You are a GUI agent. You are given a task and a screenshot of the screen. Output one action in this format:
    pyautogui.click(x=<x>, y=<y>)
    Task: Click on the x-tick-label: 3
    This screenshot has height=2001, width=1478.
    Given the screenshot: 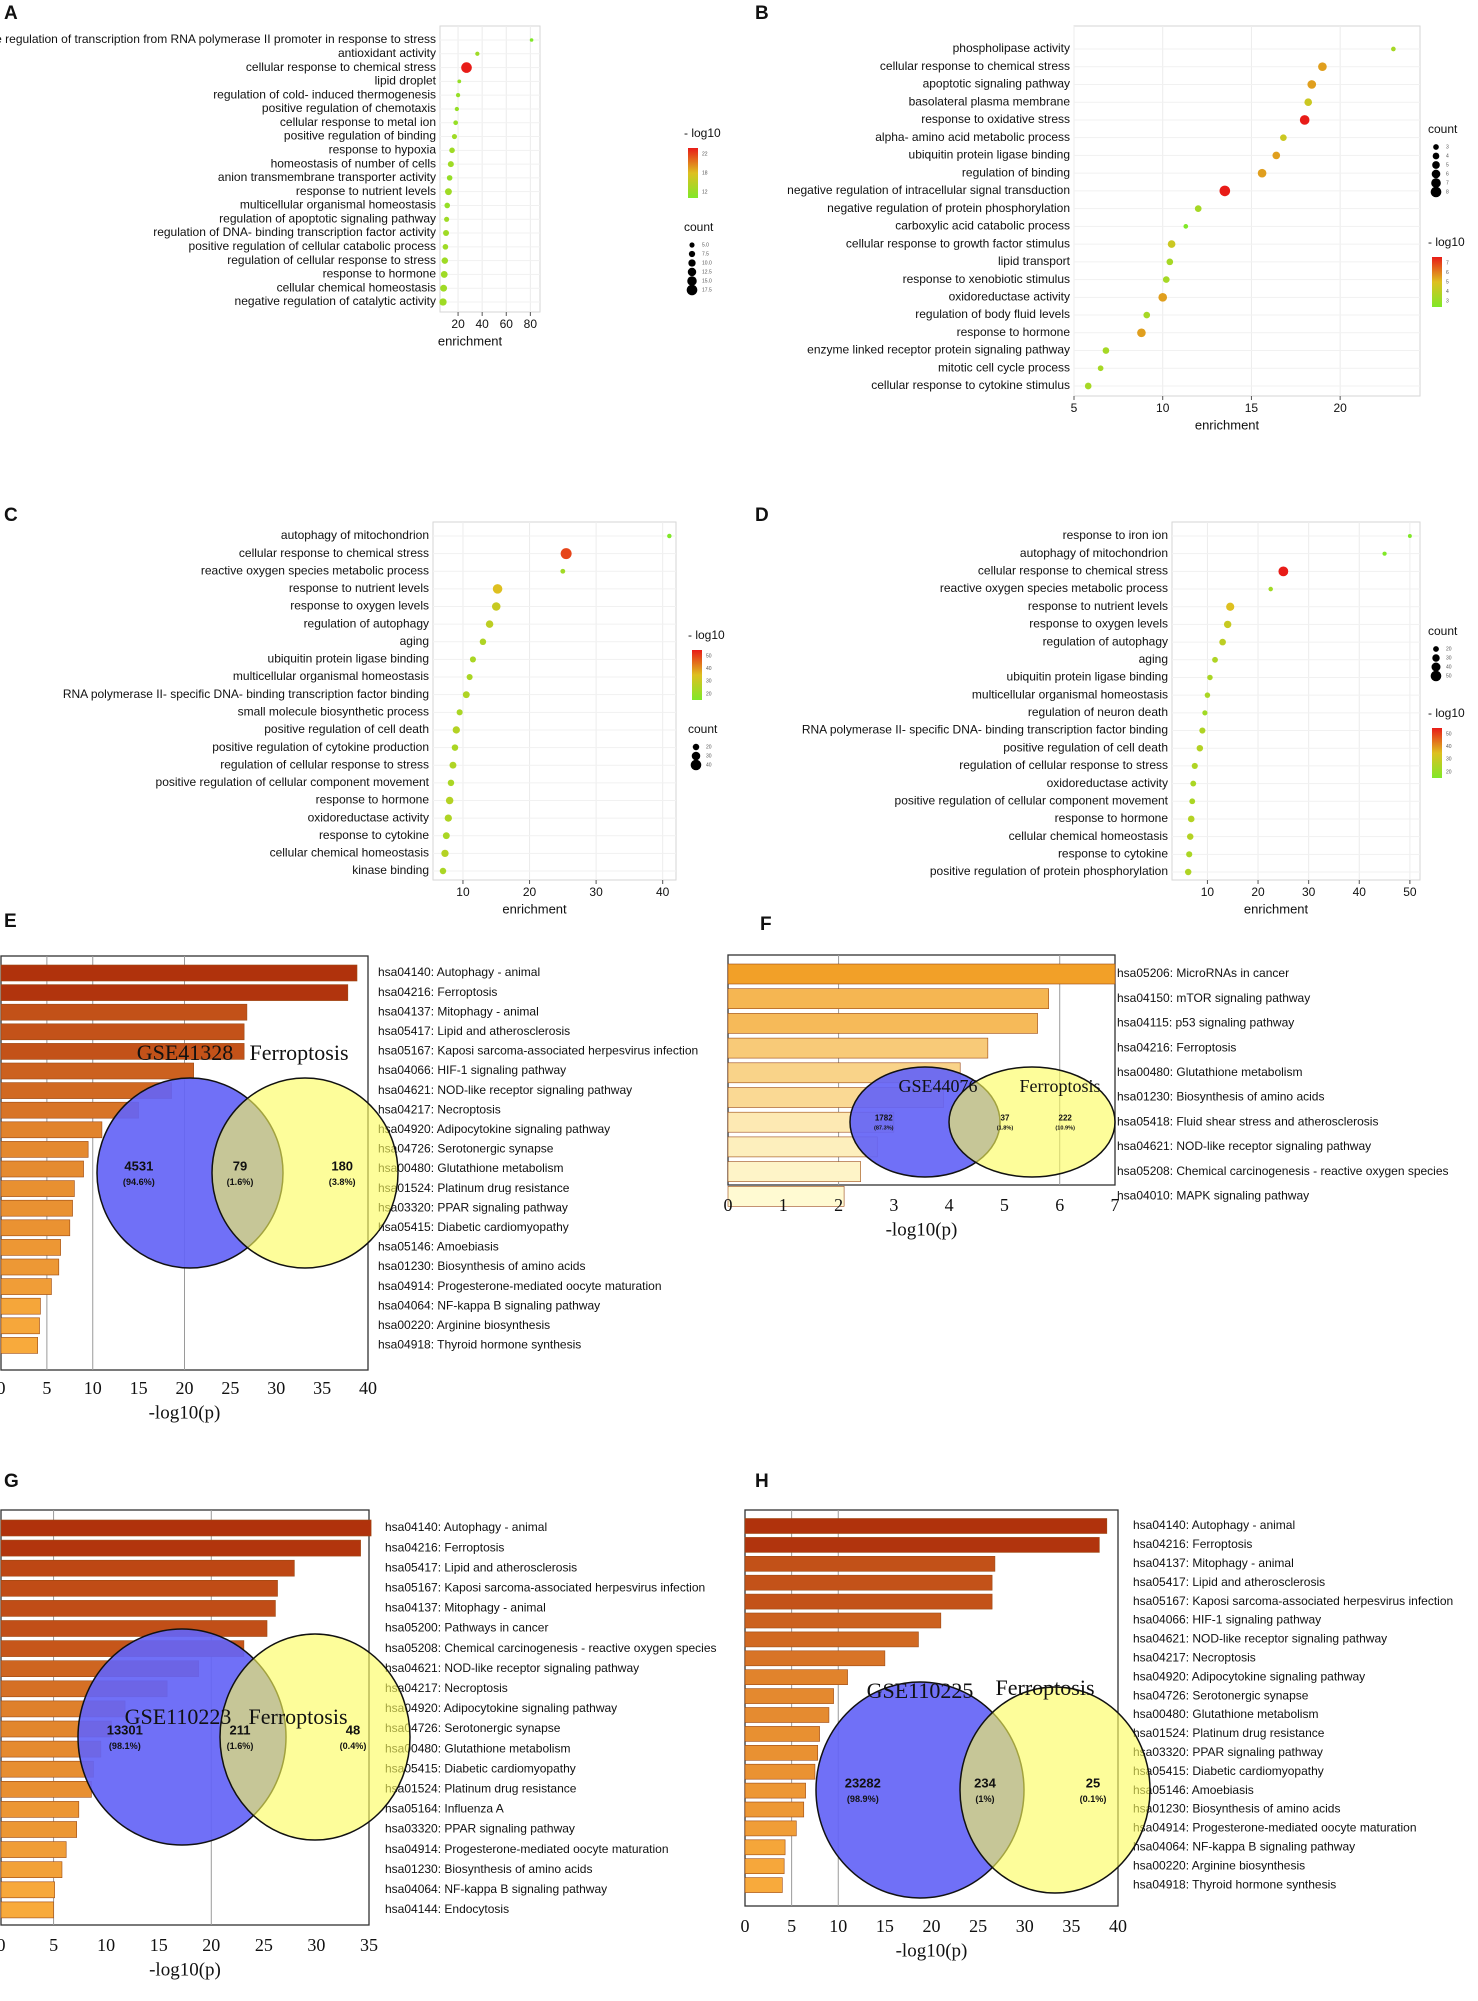 What is the action you would take?
    pyautogui.click(x=893, y=1205)
    